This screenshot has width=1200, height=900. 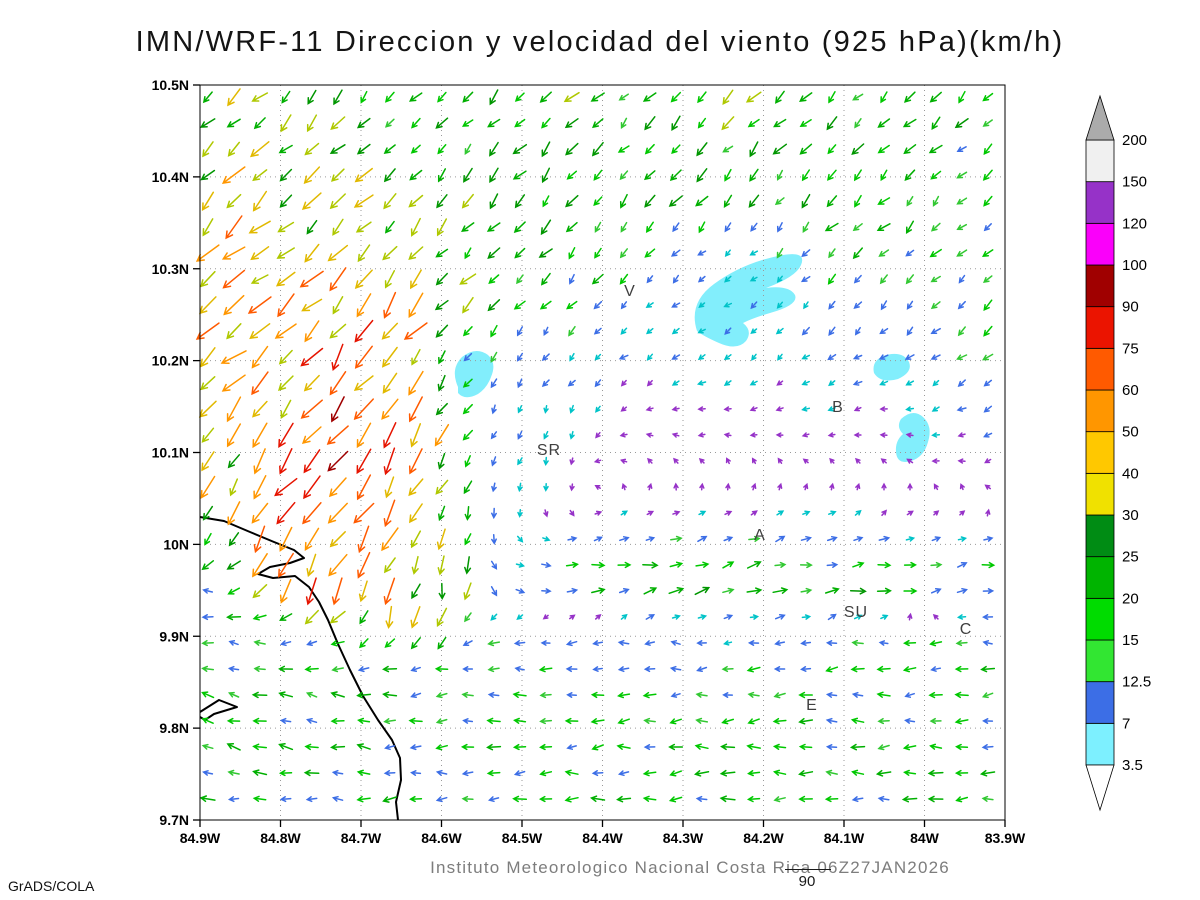 What do you see at coordinates (1130, 348) in the screenshot?
I see `colorbar-label: 75` at bounding box center [1130, 348].